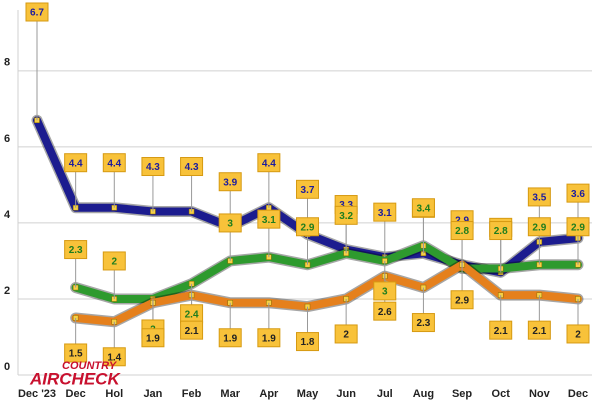  I want to click on x-tick-label: Jan, so click(152, 394).